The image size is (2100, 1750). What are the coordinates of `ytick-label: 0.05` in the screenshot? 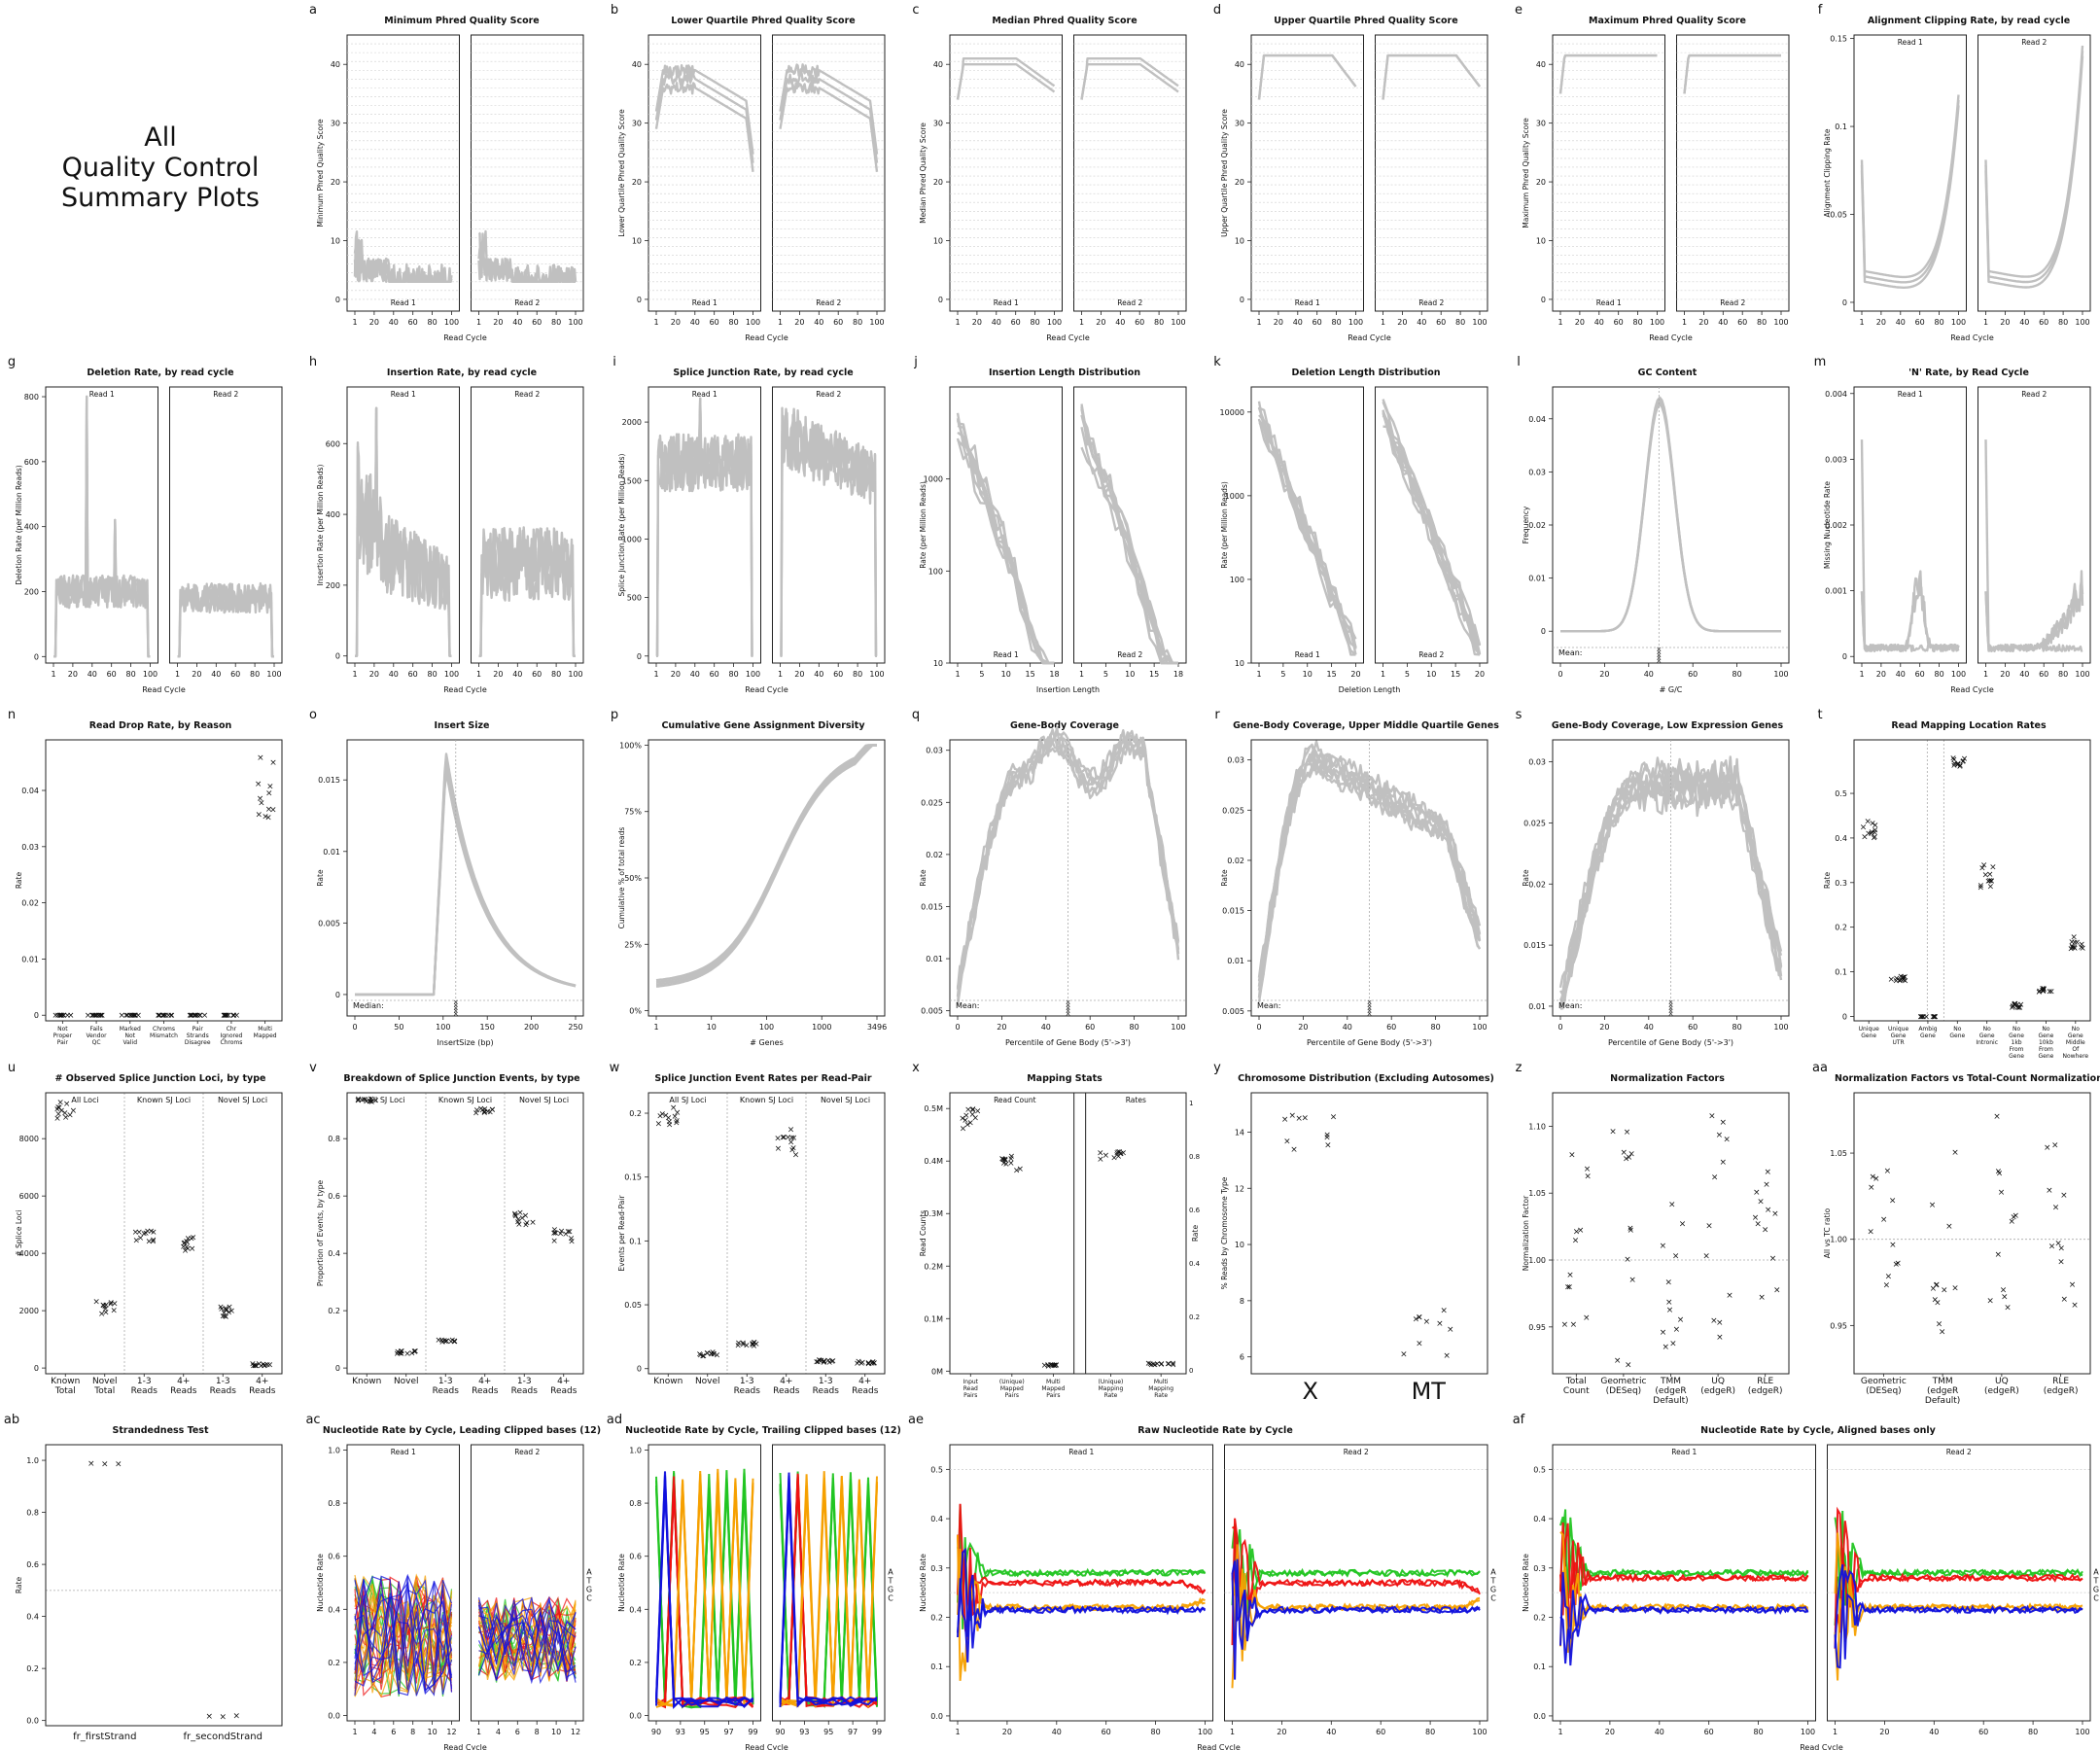 It's located at (1838, 215).